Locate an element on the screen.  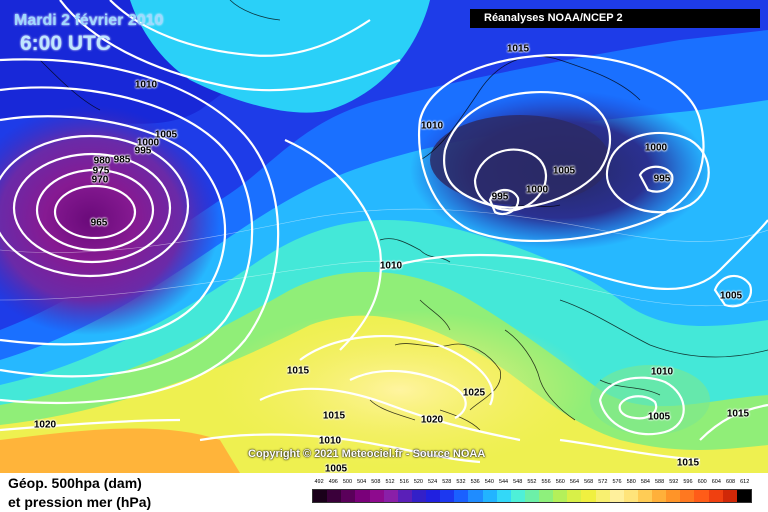
scale-tick-label: 576 is located at coordinates (617, 482).